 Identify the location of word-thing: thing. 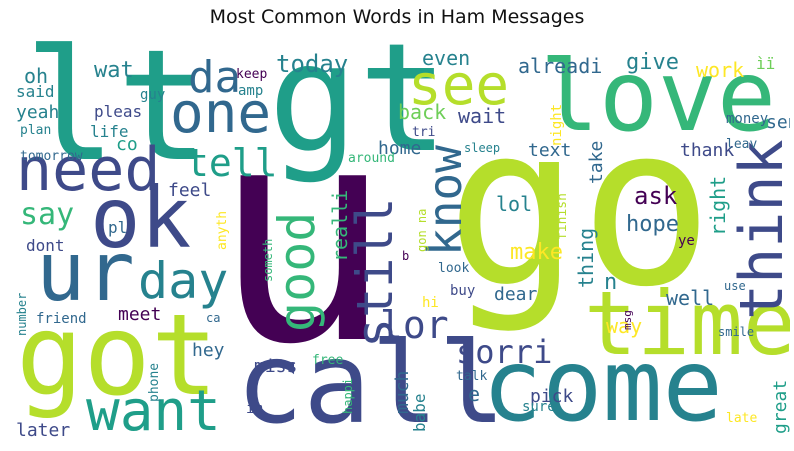
(586, 257).